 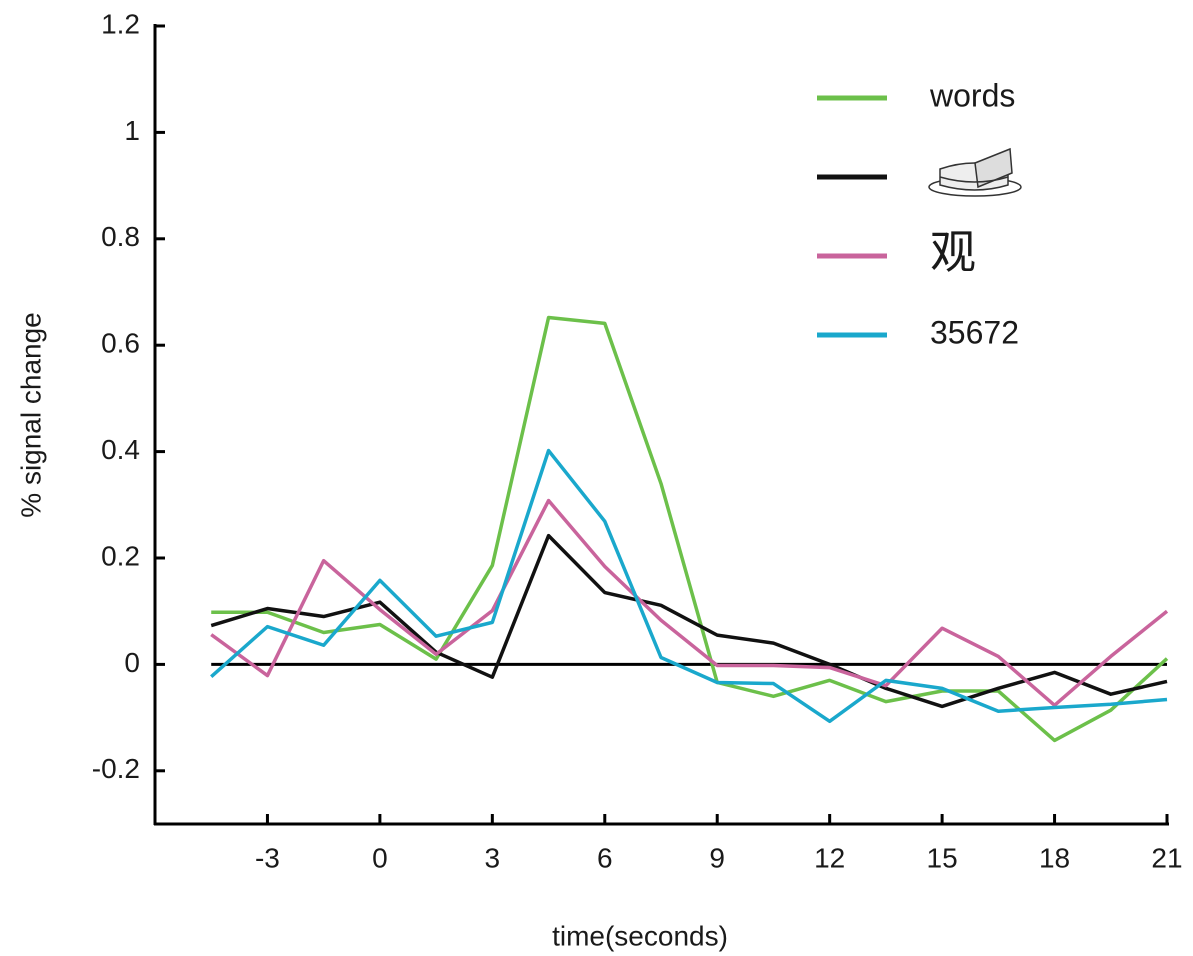 I want to click on x-tick-label: 15, so click(x=942, y=857).